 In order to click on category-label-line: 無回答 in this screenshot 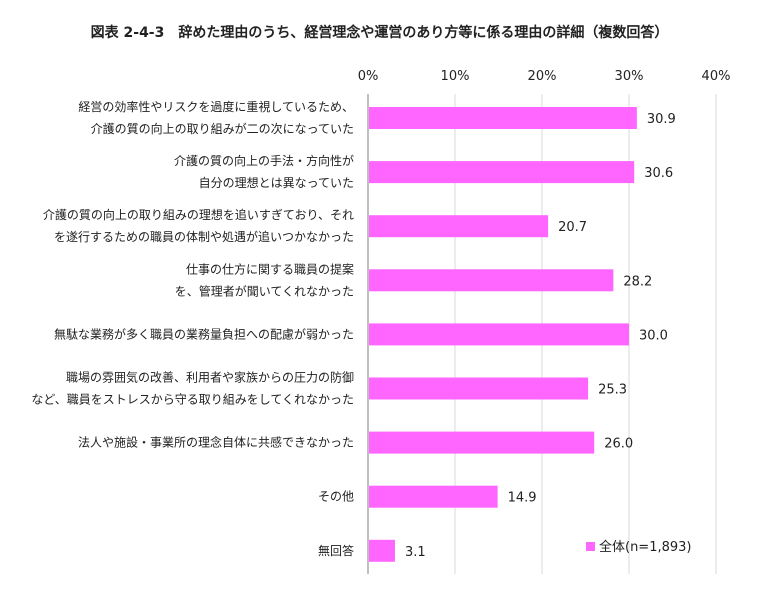, I will do `click(336, 550)`.